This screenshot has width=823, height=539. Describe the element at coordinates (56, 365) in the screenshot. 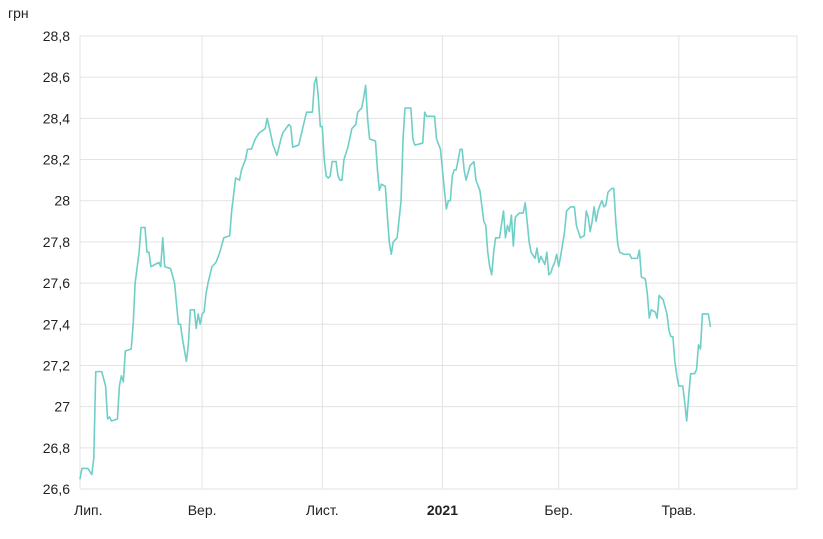

I see `y-tick-label: 27,2` at that location.